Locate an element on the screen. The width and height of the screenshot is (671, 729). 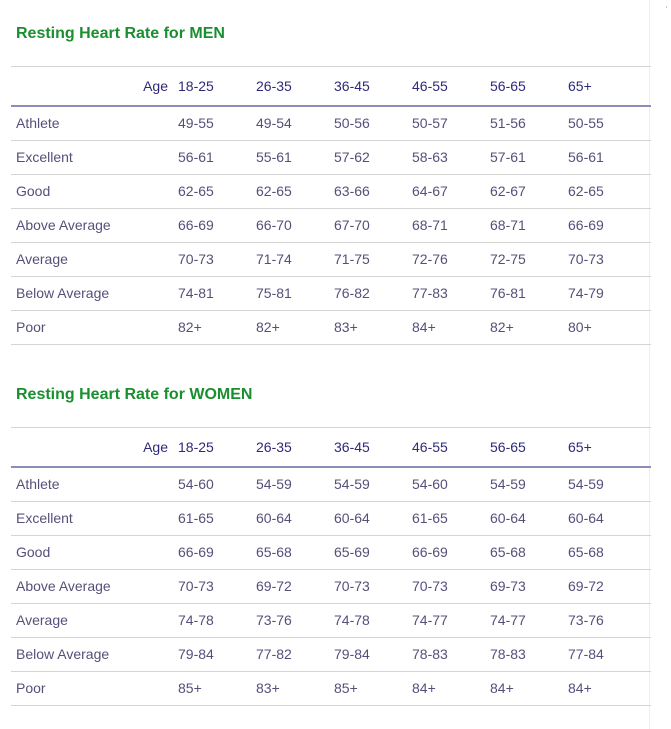
heart-rate-range-cell: 69-73 is located at coordinates (529, 586).